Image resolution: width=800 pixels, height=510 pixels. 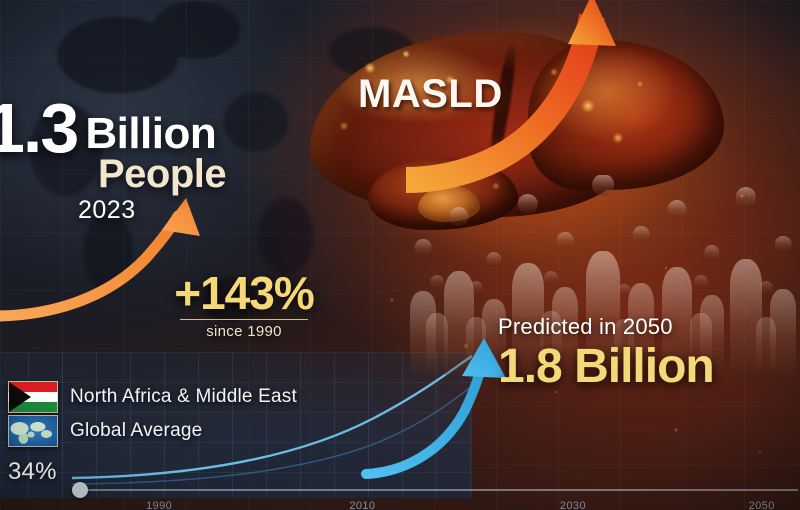 I want to click on timeline-axis-labels: 1990 2010 2030 2050, so click(x=435, y=505).